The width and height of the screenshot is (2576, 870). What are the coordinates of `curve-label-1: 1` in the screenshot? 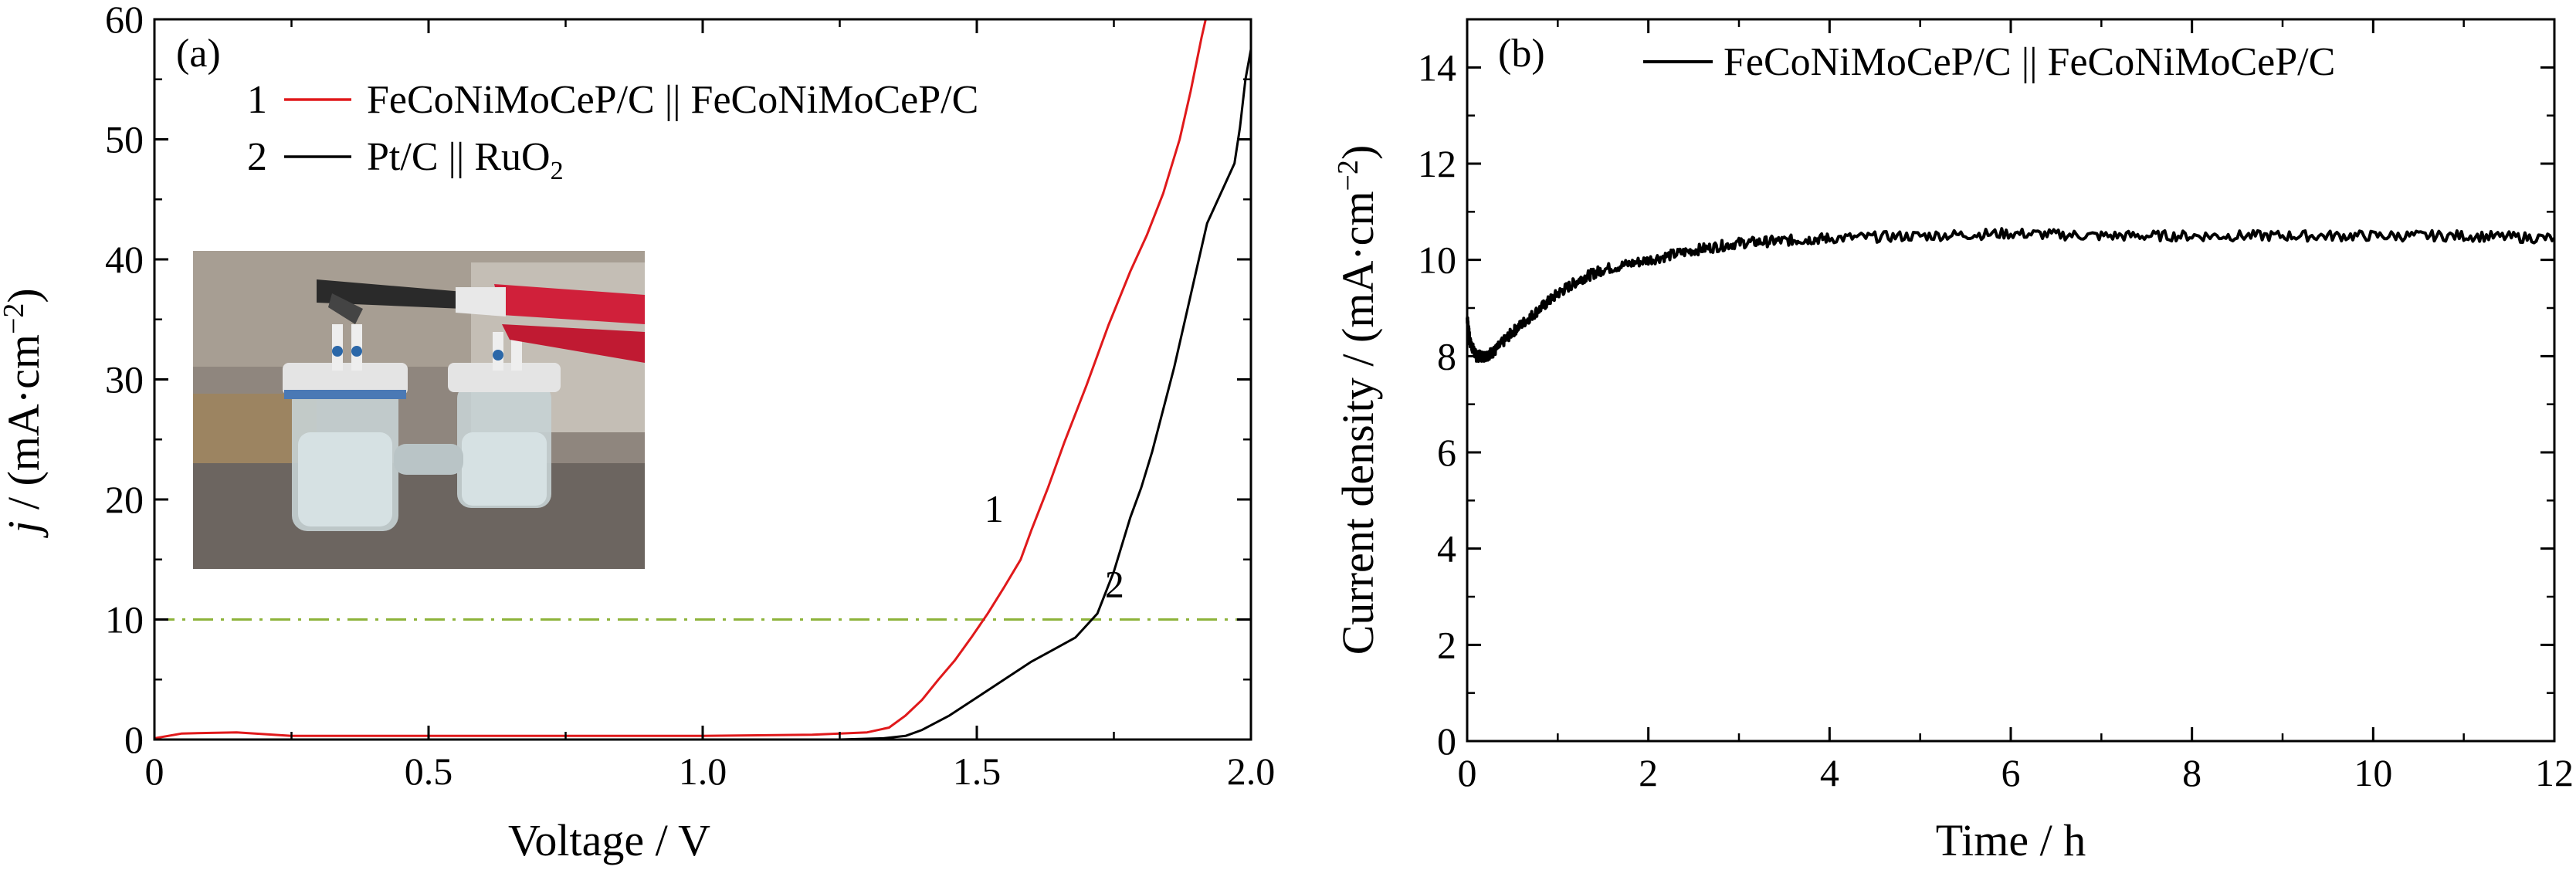 It's located at (994, 508).